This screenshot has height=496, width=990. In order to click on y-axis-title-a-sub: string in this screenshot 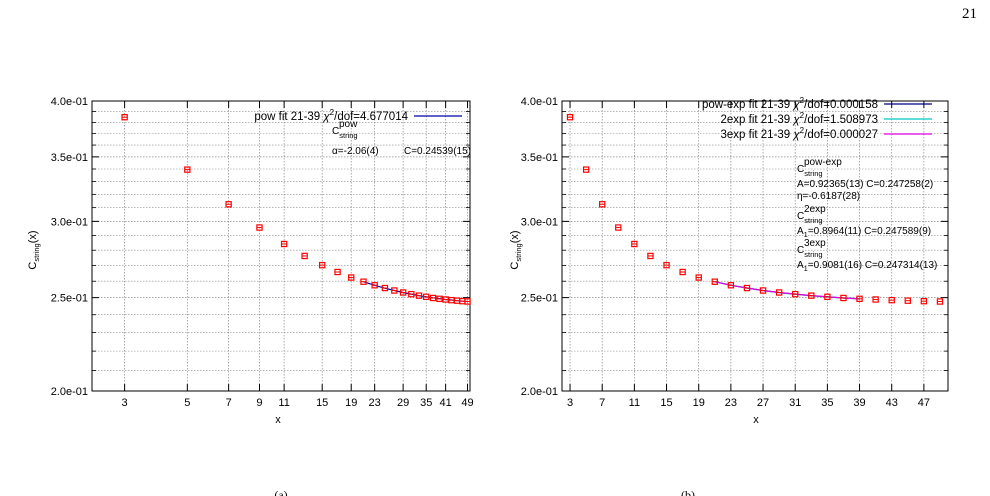, I will do `click(36, 252)`.